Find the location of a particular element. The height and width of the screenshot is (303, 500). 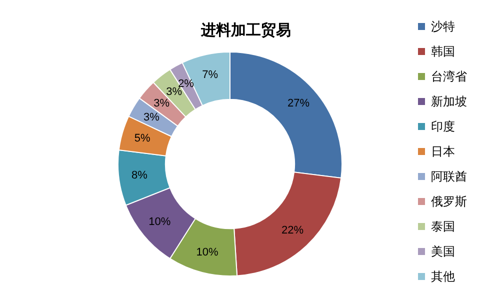

legend-label: 俄罗斯 is located at coordinates (449, 201).